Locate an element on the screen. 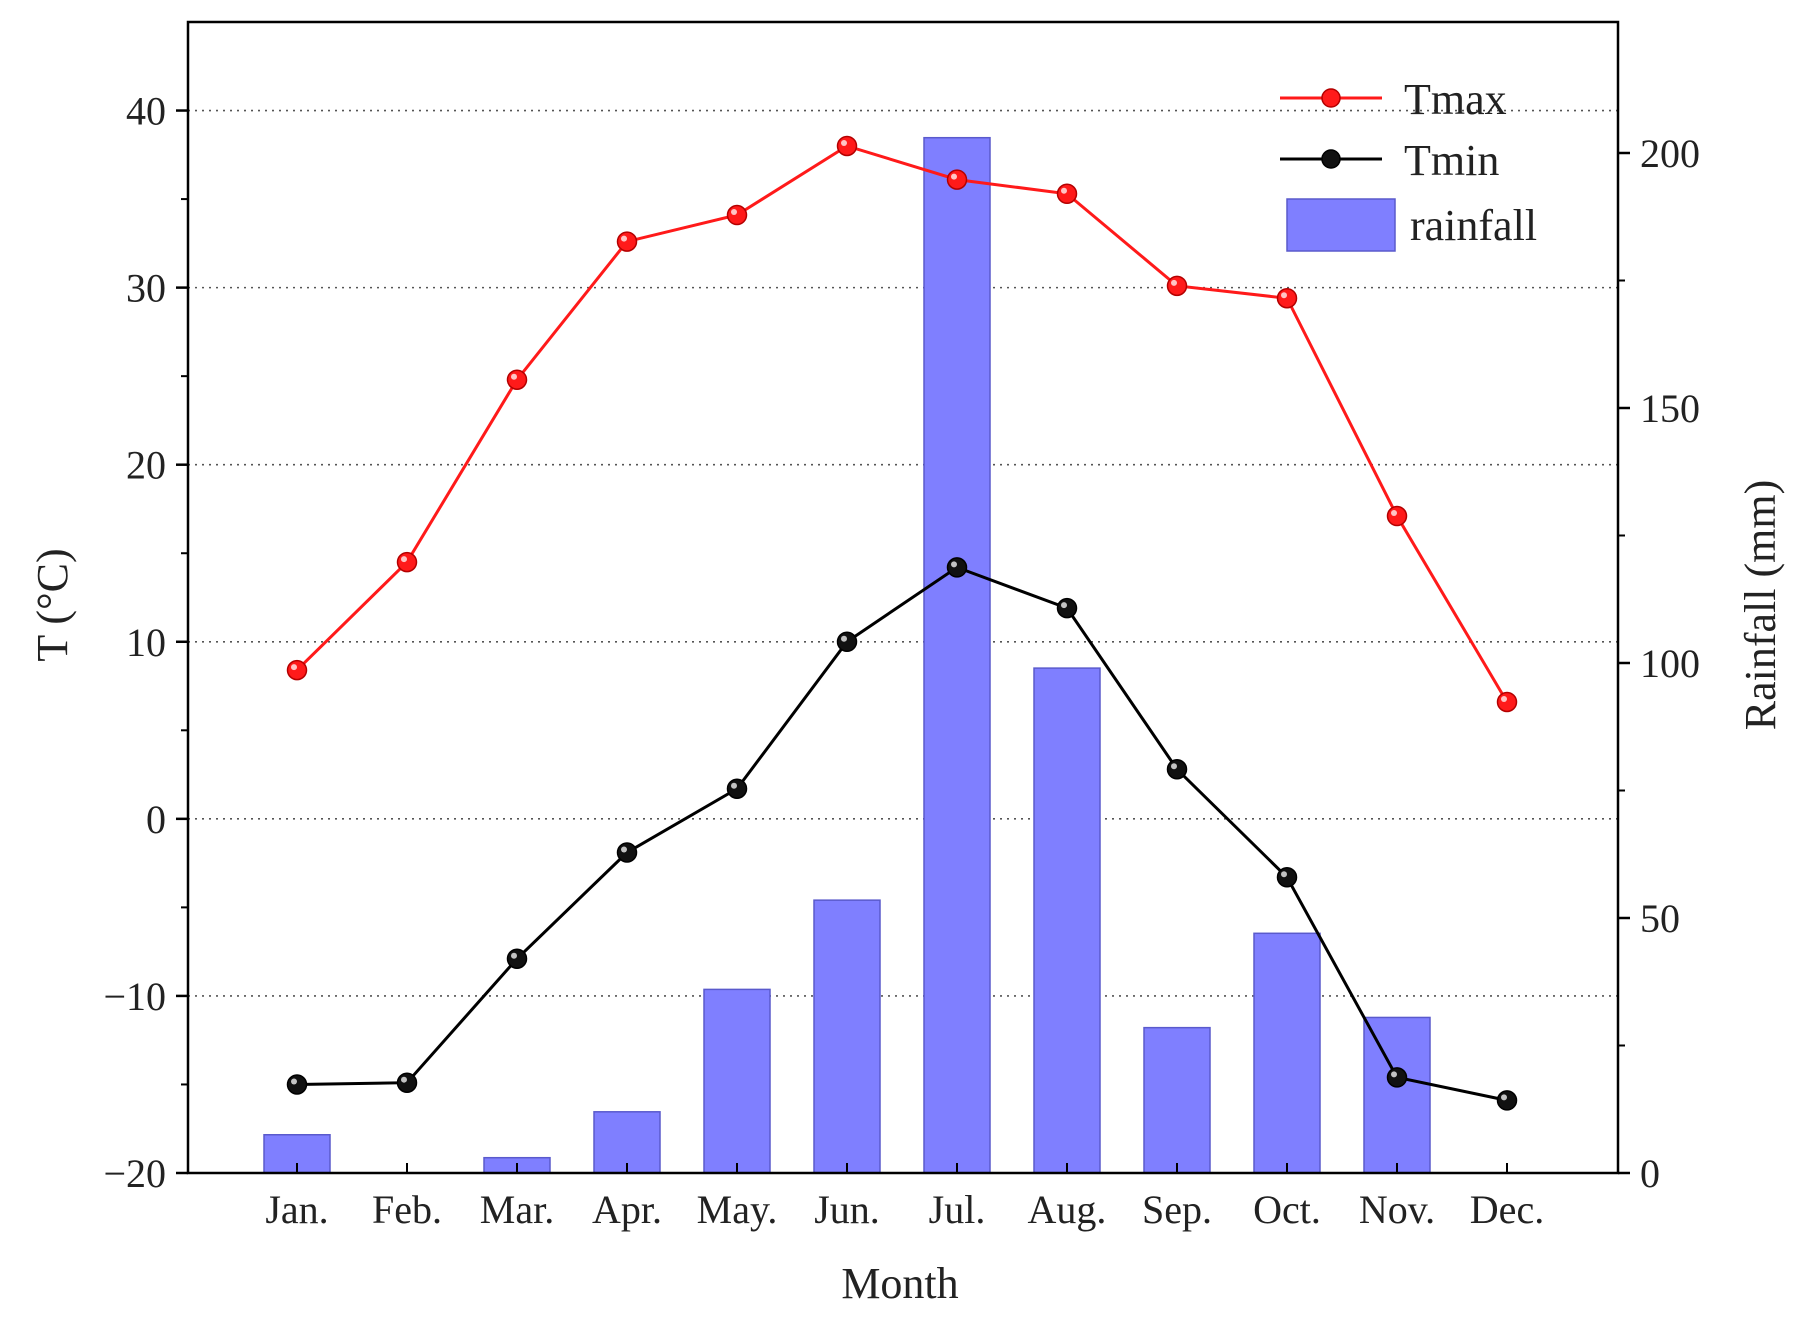 This screenshot has height=1323, width=1803. x-tick-label: Nov. is located at coordinates (1397, 1209).